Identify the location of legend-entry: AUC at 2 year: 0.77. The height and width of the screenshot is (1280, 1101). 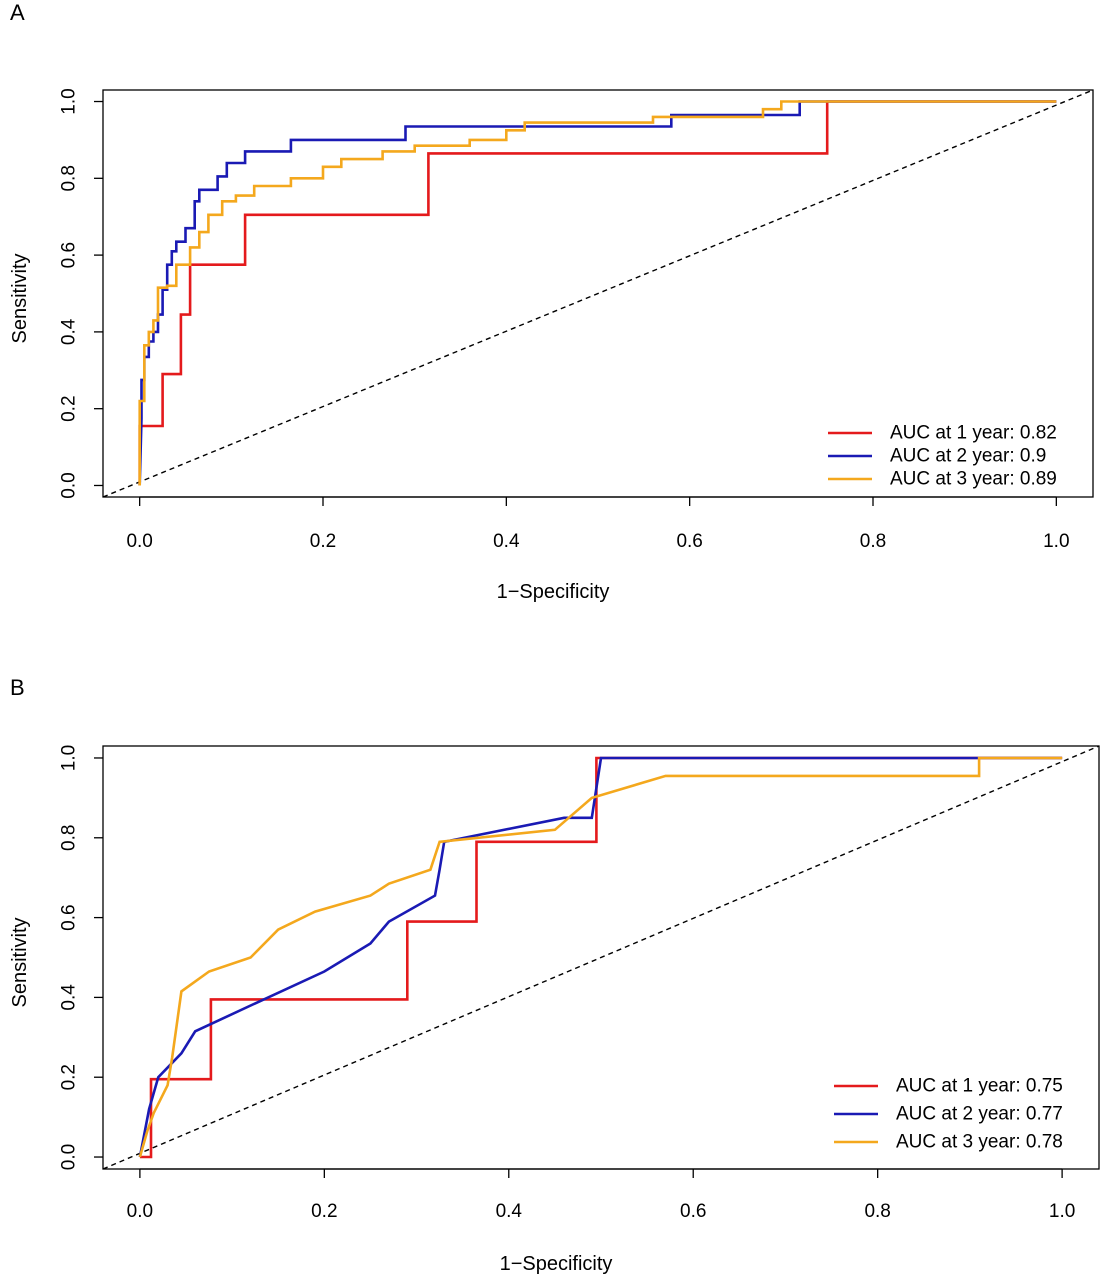
(979, 1114).